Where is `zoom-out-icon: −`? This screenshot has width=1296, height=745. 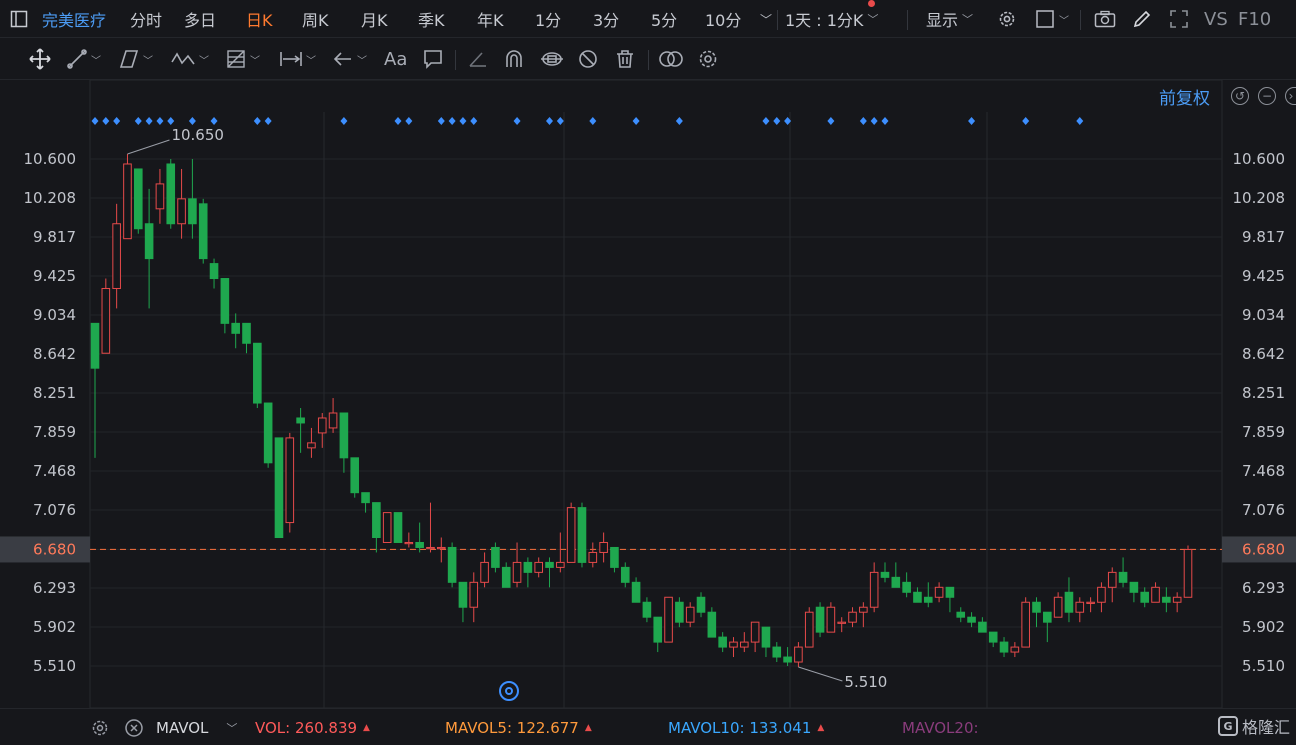 zoom-out-icon: − is located at coordinates (1267, 96).